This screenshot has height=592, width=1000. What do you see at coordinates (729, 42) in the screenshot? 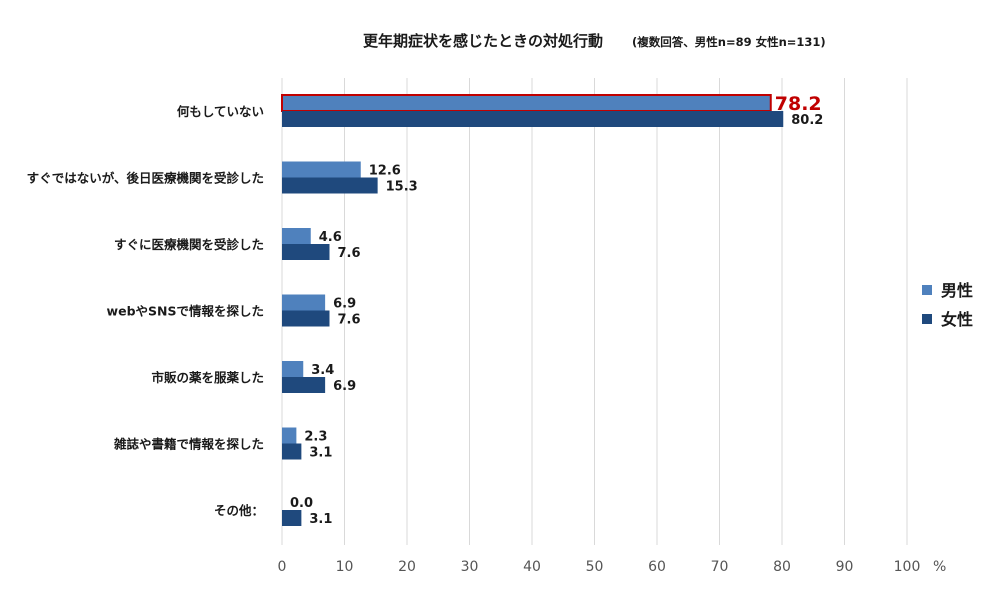
I see `chart-subtitle: (複数回答、男性n=89 女性n=131)` at bounding box center [729, 42].